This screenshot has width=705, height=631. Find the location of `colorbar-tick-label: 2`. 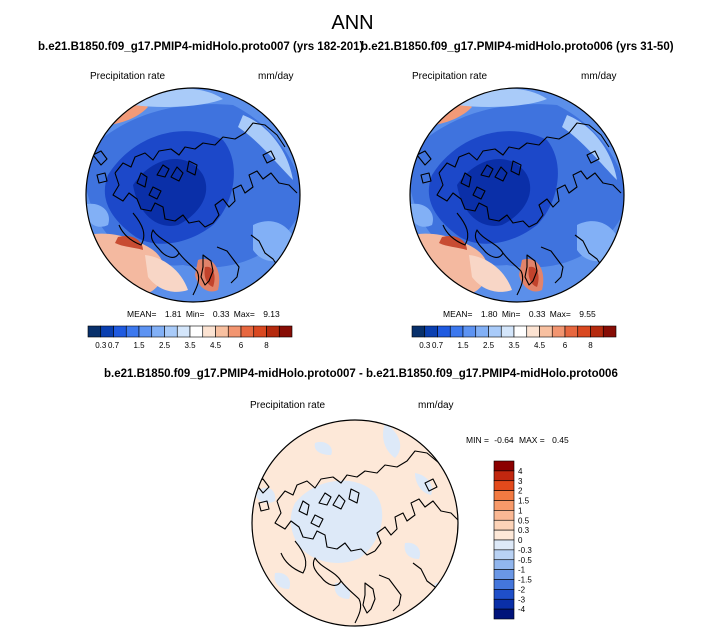

colorbar-tick-label: 2 is located at coordinates (520, 491).